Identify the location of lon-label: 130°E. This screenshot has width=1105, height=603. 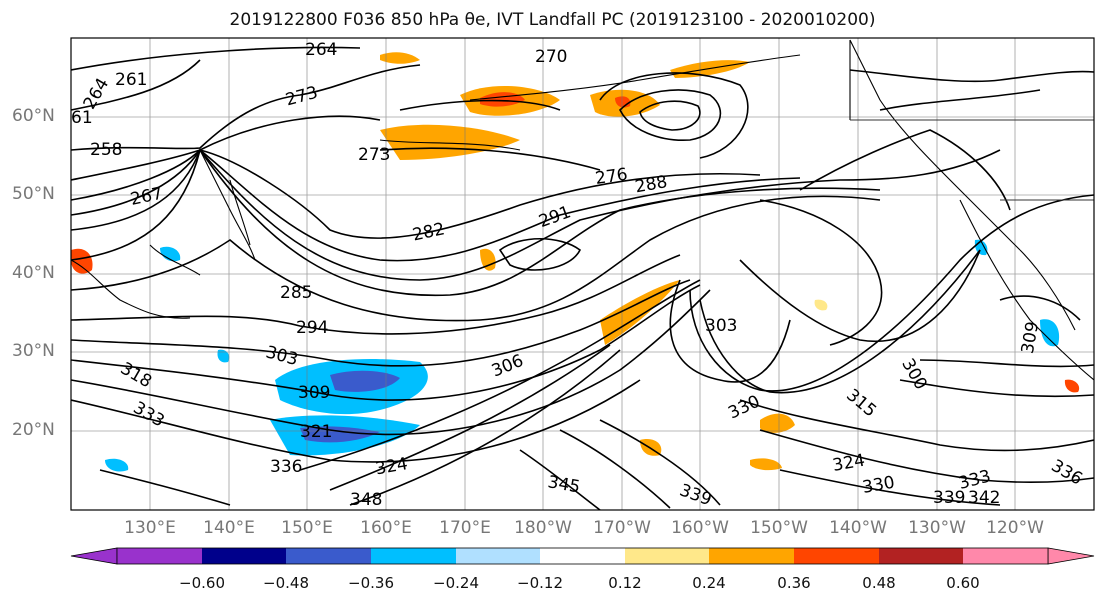
(150, 528).